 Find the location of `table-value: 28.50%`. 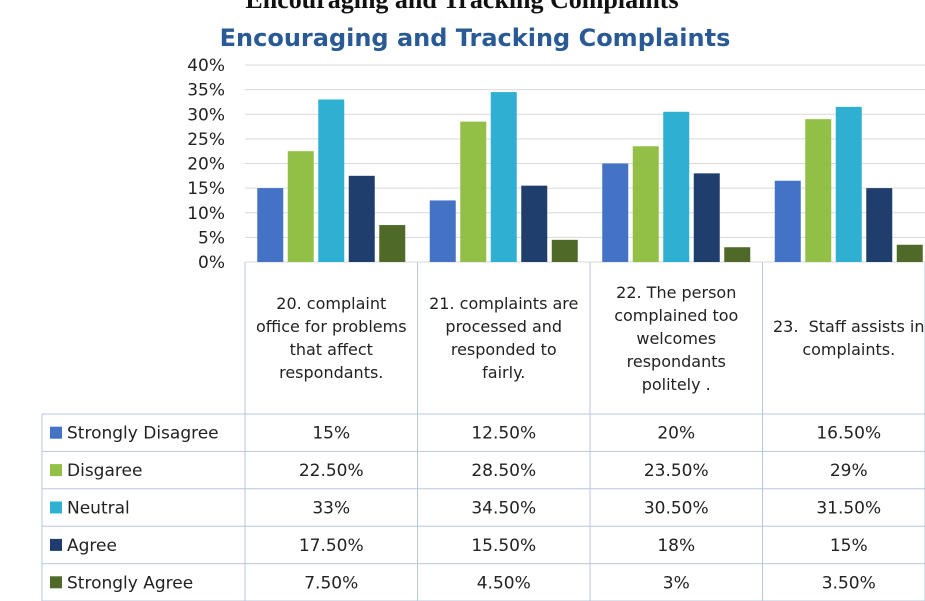

table-value: 28.50% is located at coordinates (503, 471).